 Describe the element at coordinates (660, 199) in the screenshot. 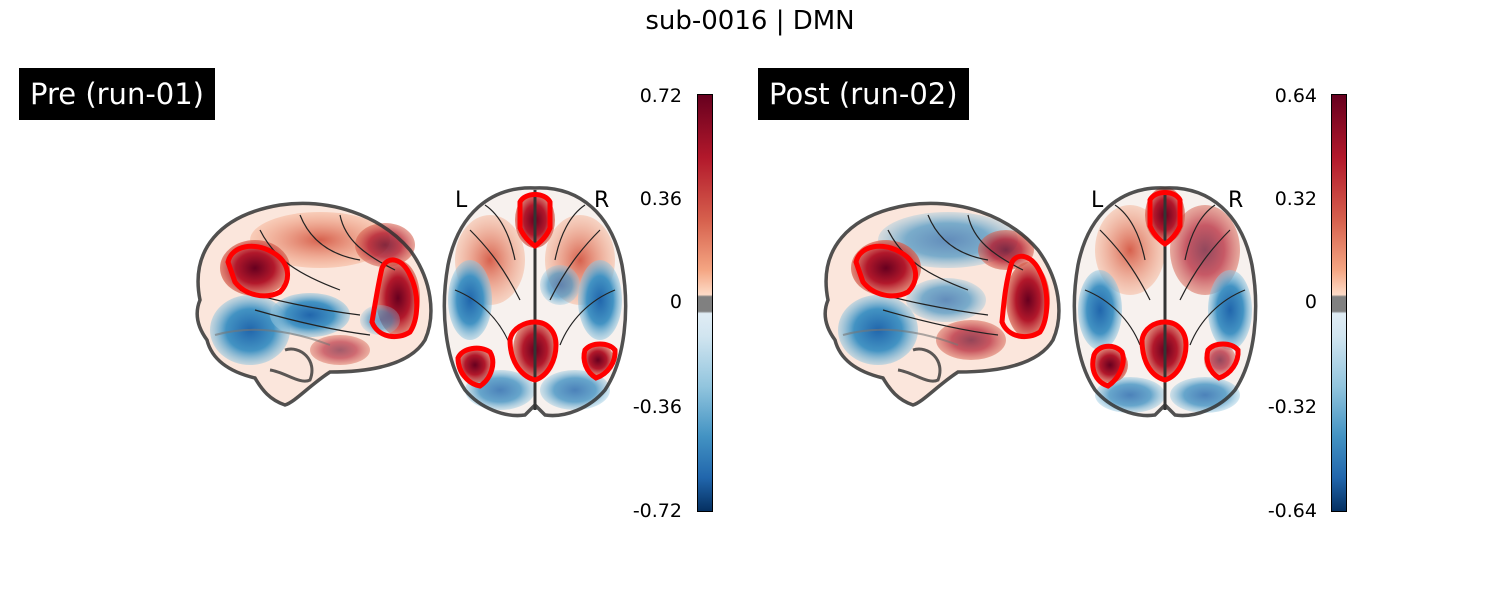

I see `pre-colorbar-tick: 0.36` at that location.